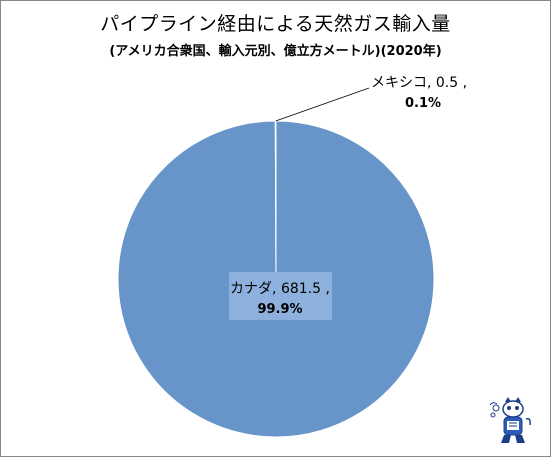 This screenshot has width=551, height=457. I want to click on mexico-leader-line, so click(322, 104).